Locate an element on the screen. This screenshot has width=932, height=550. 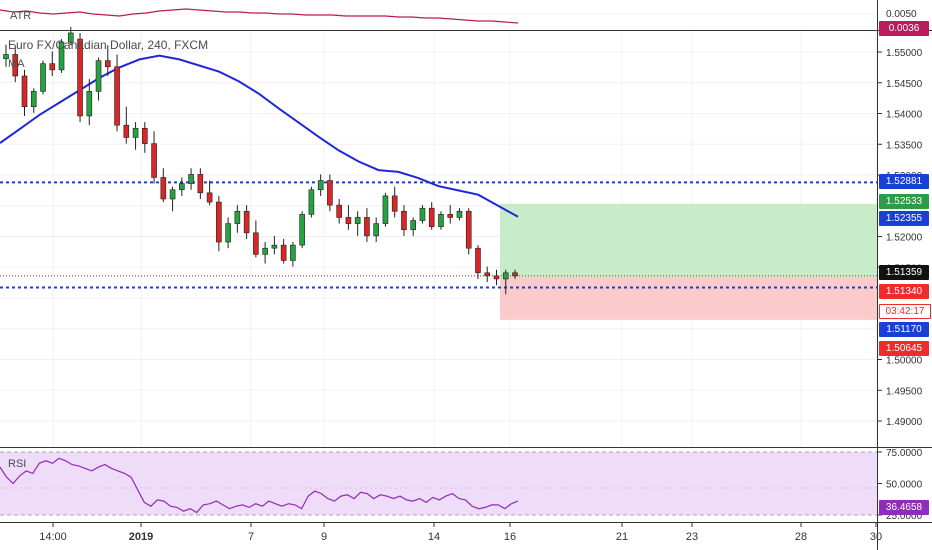
time-tick-label: 30 is located at coordinates (876, 537).